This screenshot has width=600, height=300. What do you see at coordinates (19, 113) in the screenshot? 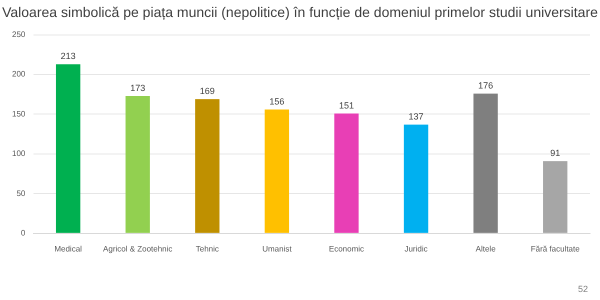
I see `y-tick-label: 150` at bounding box center [19, 113].